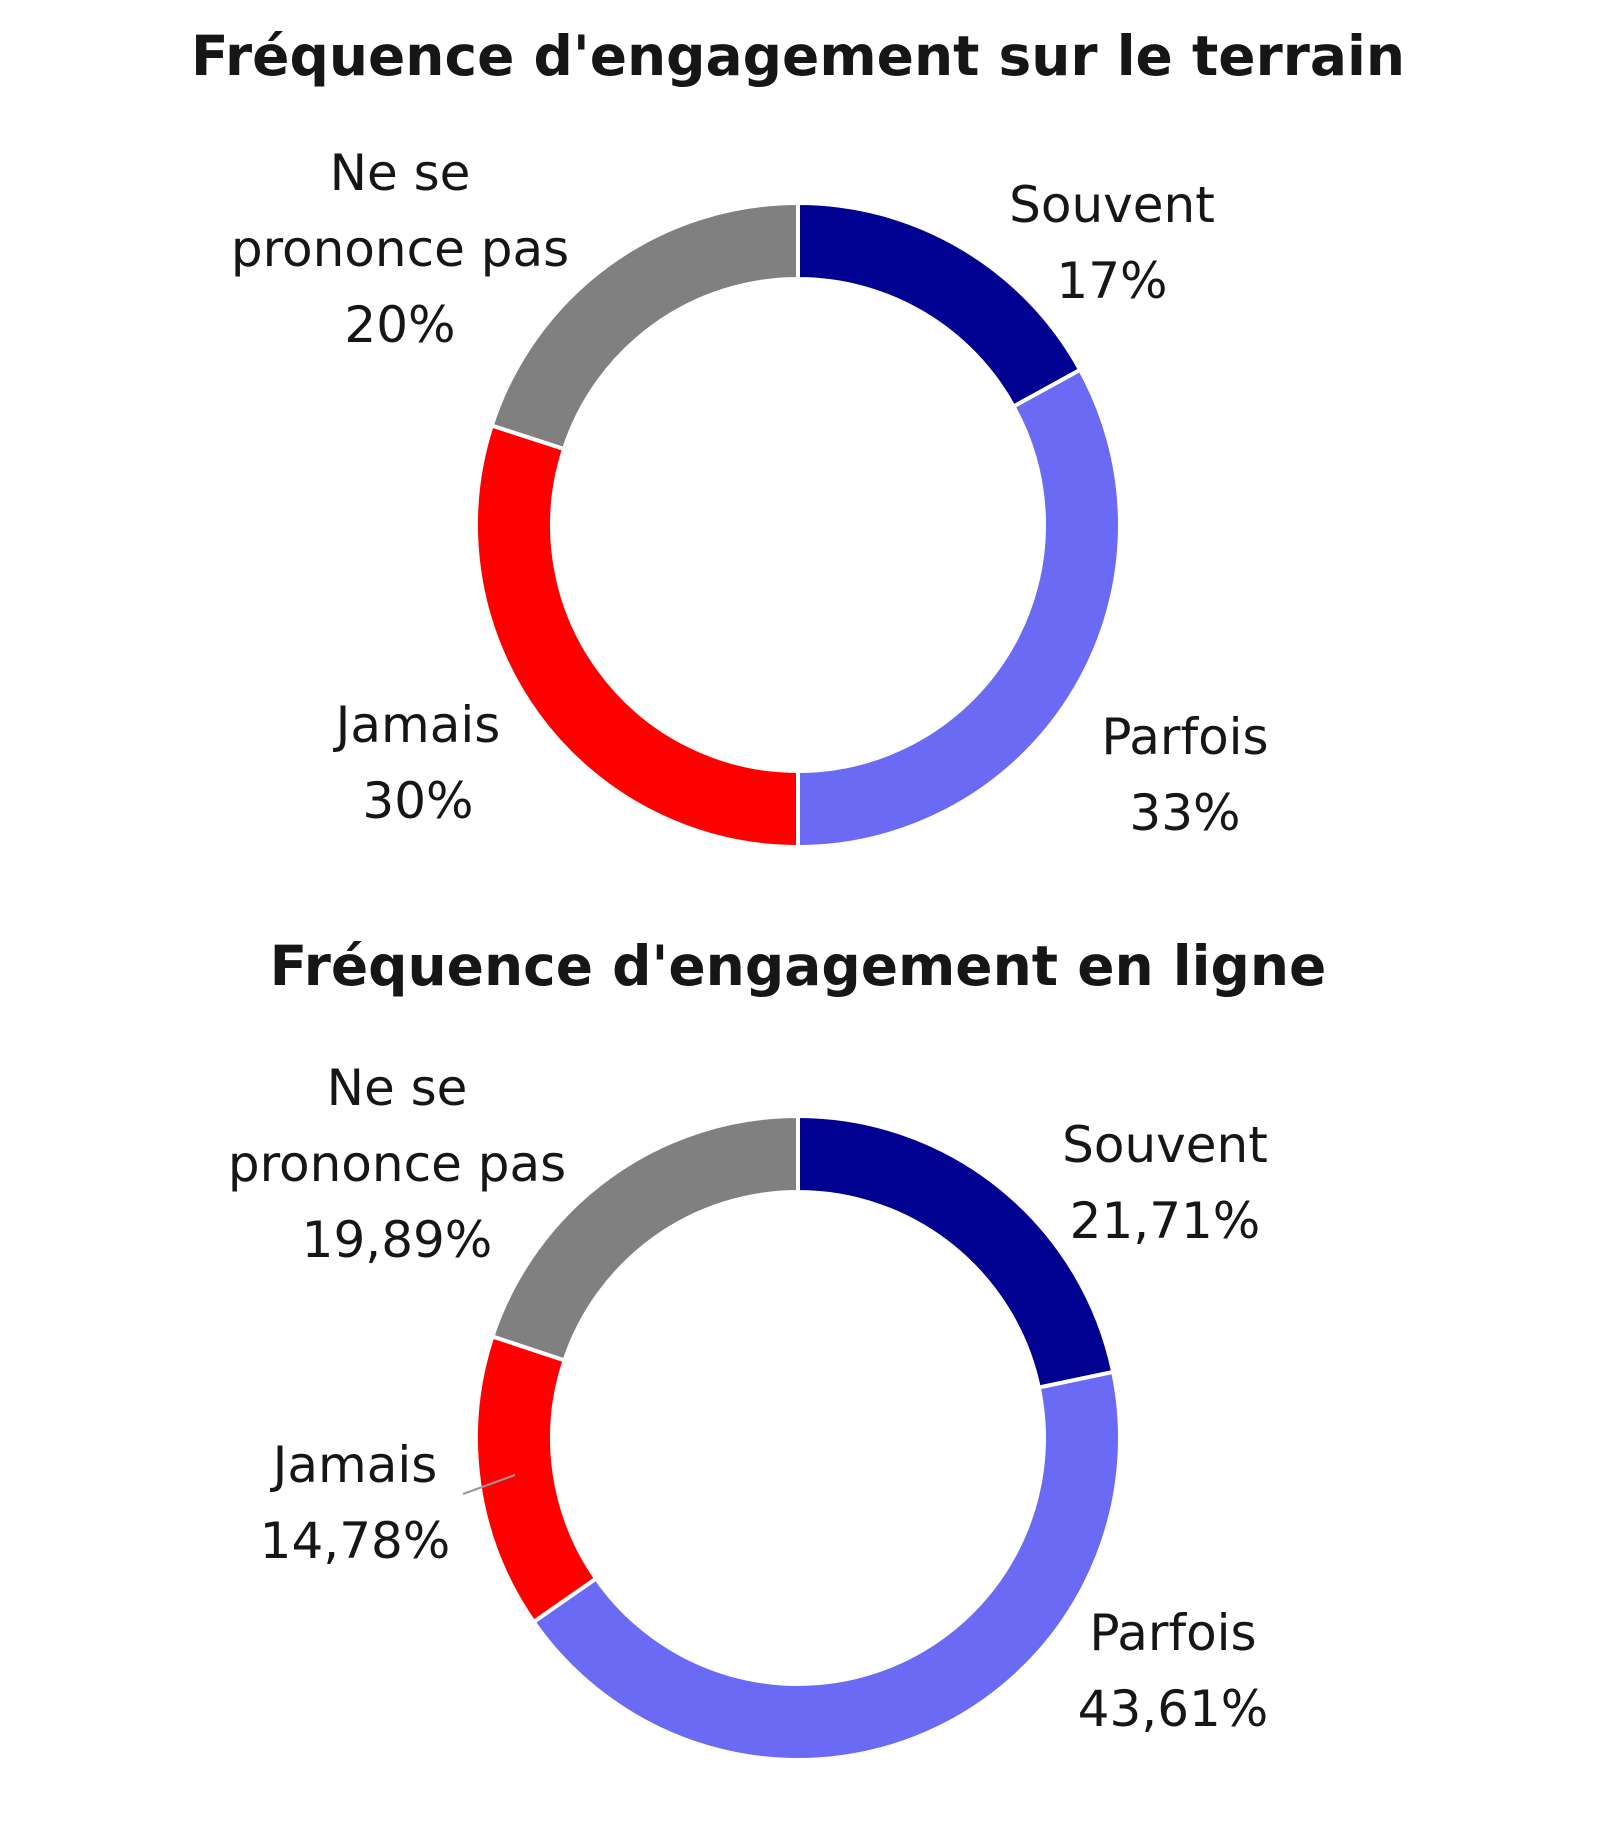 This screenshot has height=1843, width=1597. Describe the element at coordinates (1184, 775) in the screenshot. I see `slice-label-parfois: Parfois 33%` at that location.